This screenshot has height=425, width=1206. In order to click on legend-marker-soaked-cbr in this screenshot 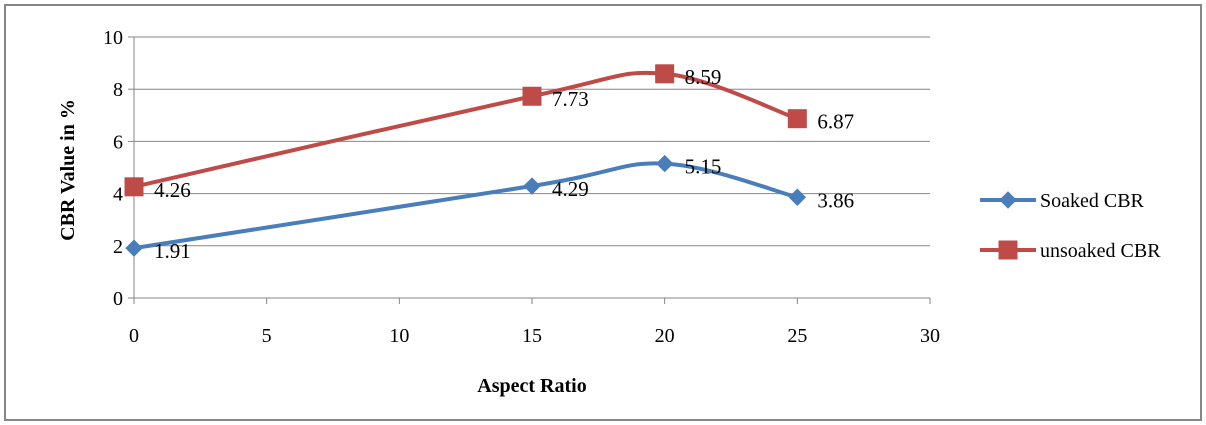, I will do `click(1008, 200)`.